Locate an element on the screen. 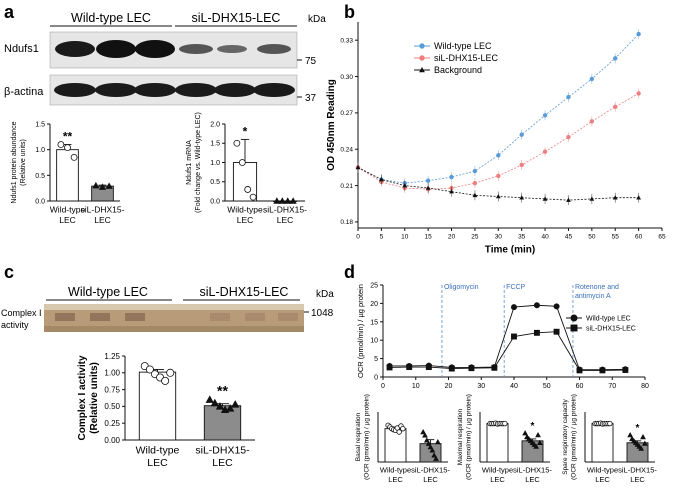 Image resolution: width=674 pixels, height=489 pixels. y-tick-label: 1.25 is located at coordinates (112, 356).